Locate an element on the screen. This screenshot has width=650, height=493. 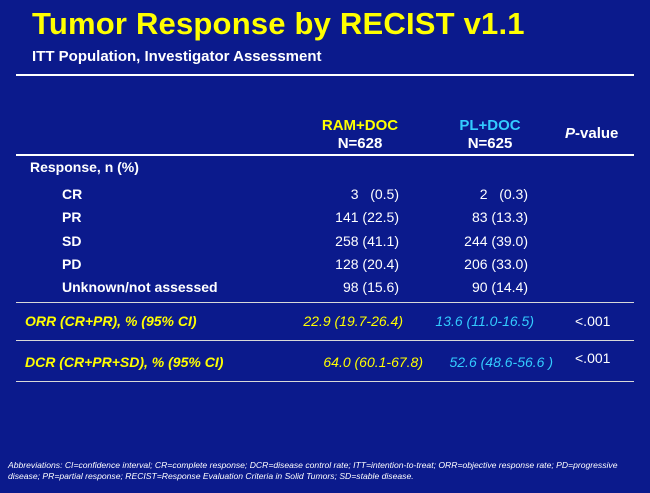
slide-subtitle: ITT Population, Investigator Assessment is located at coordinates (177, 56).